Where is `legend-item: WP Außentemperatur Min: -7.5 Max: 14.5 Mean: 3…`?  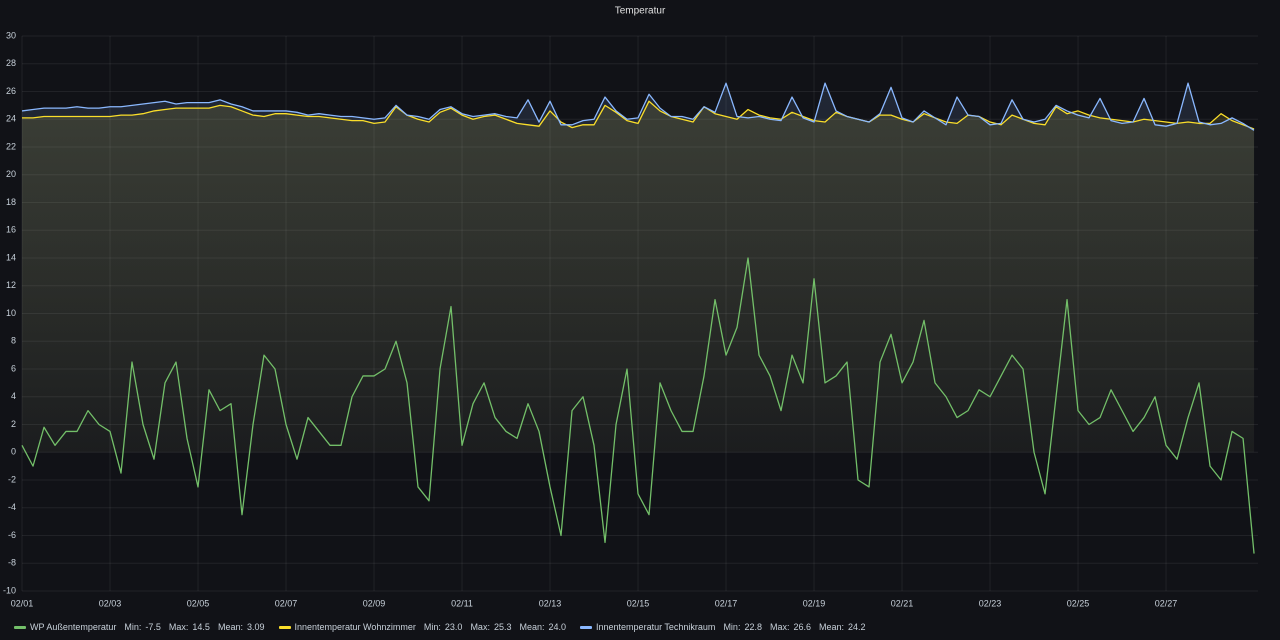
legend-item: WP Außentemperatur Min: -7.5 Max: 14.5 Mean: 3… is located at coordinates (139, 627).